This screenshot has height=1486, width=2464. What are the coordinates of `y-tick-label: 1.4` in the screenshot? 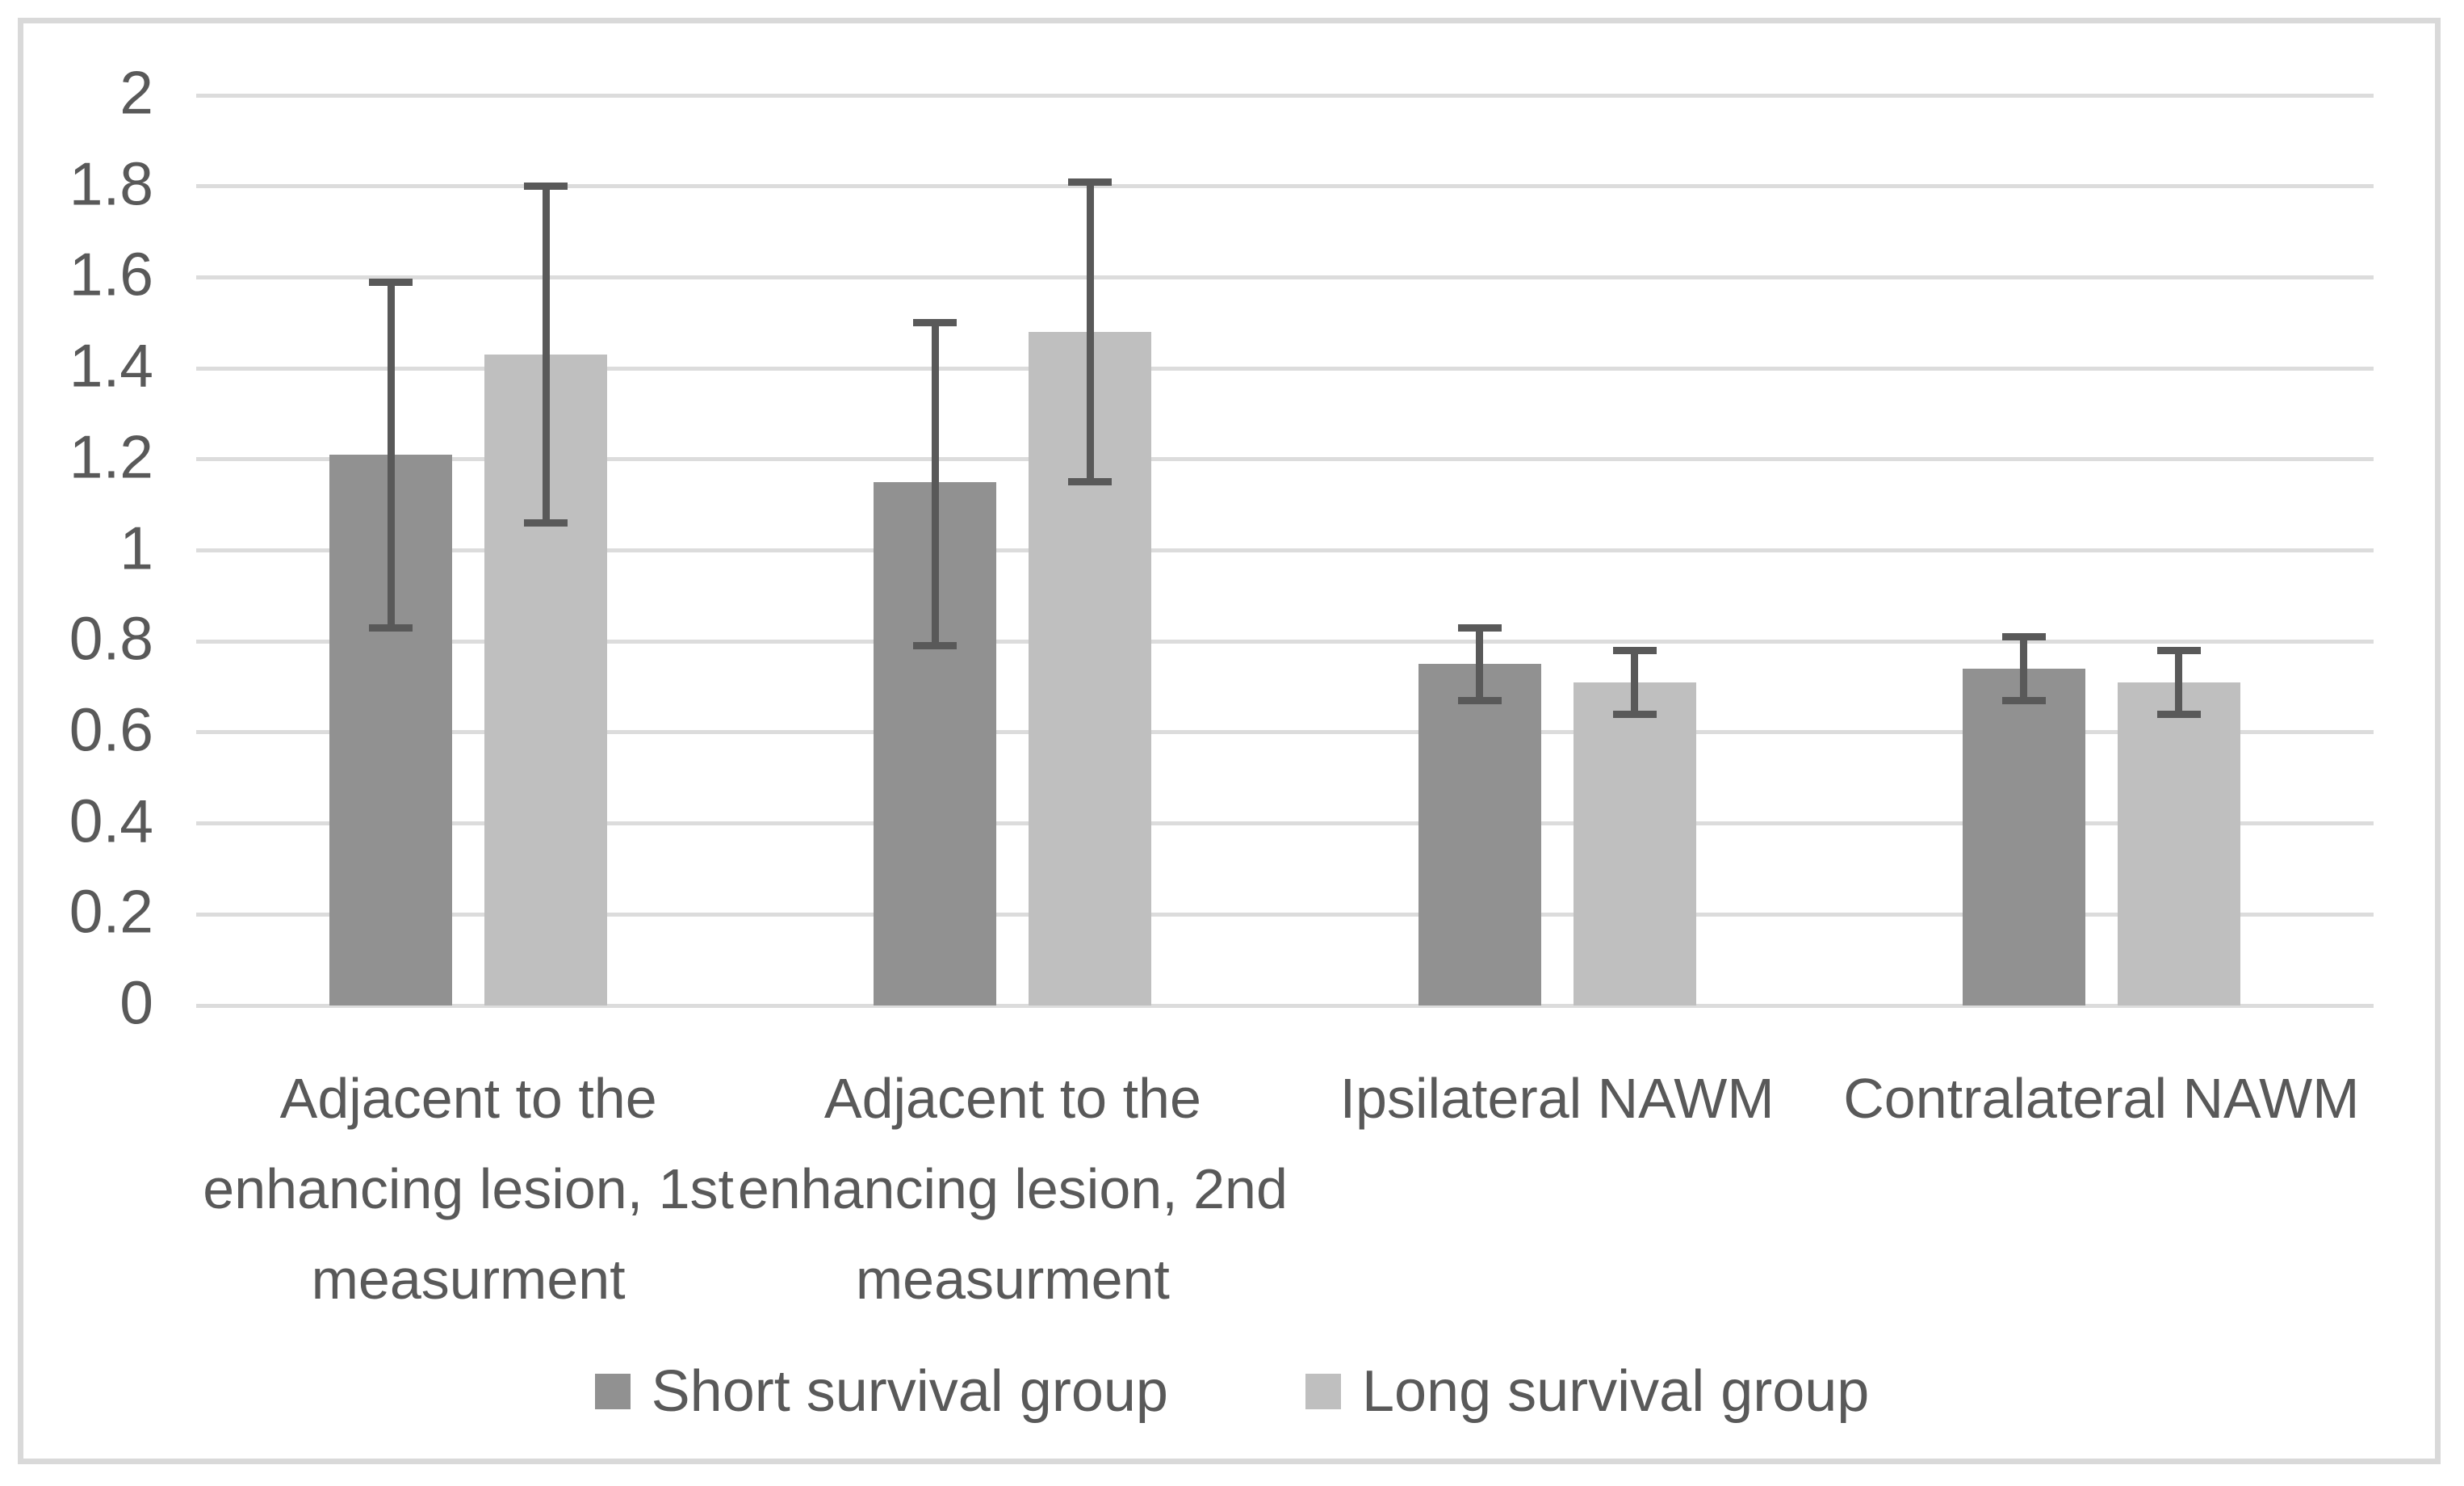 It's located at (111, 365).